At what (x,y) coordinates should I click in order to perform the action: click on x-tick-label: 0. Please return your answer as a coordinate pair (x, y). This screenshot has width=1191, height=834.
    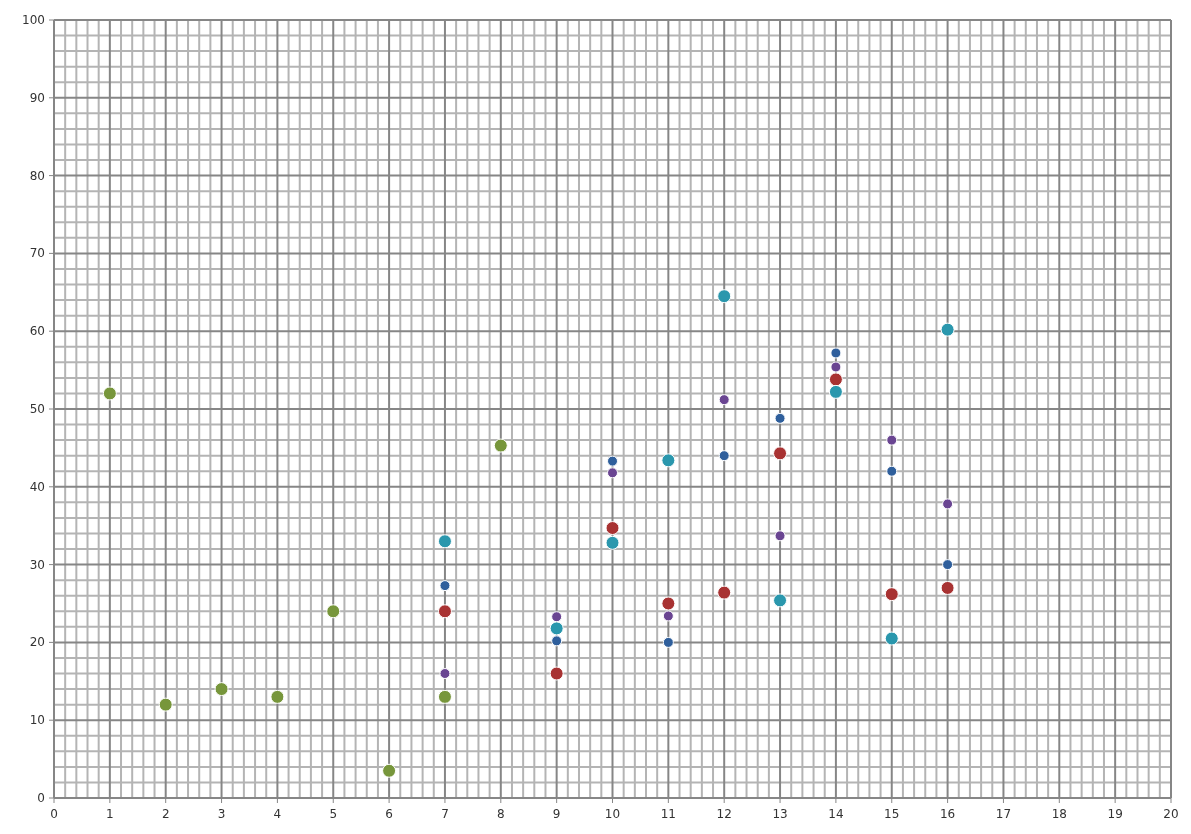
    Looking at the image, I should click on (54, 814).